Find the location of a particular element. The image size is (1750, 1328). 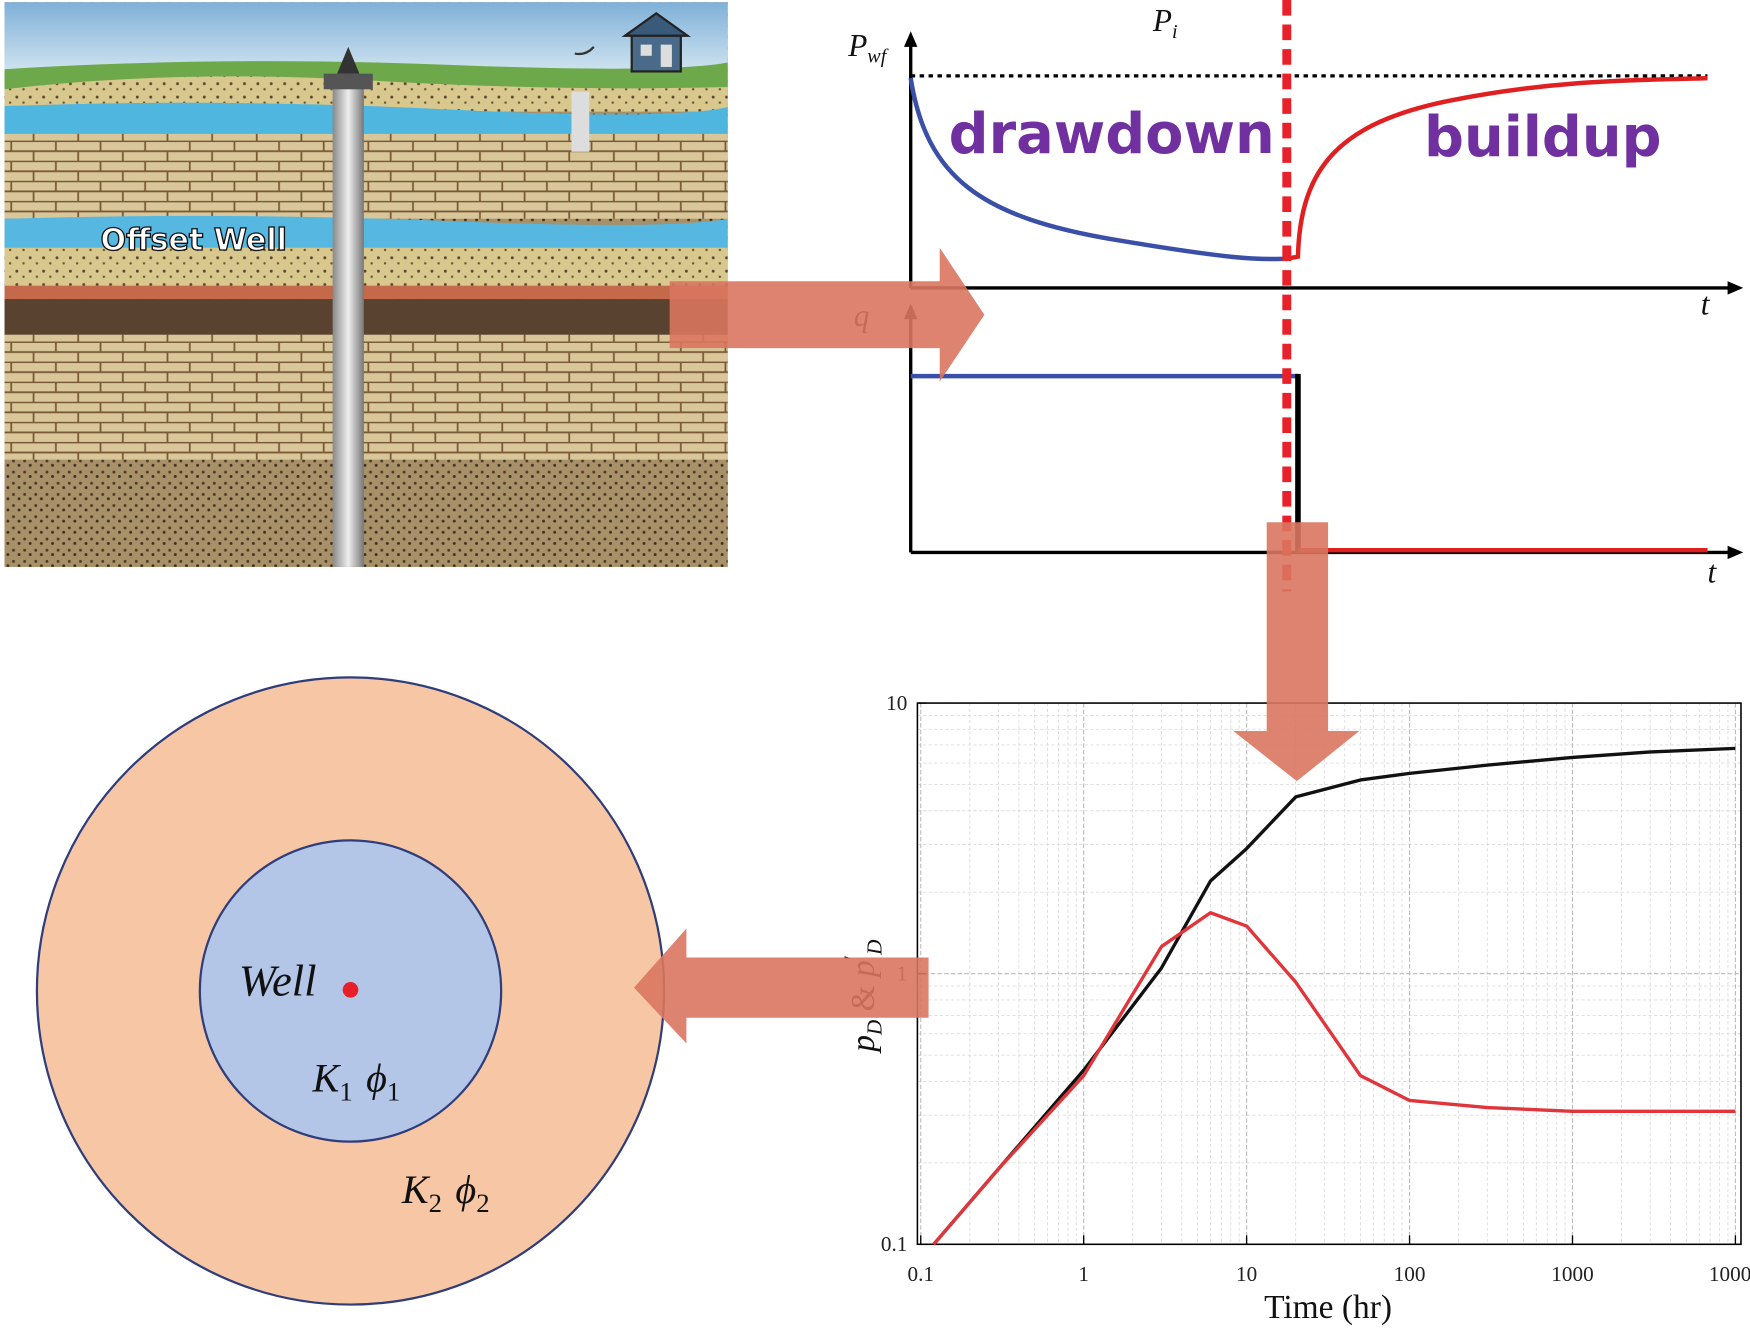

x-tick-label: 1 is located at coordinates (1083, 1274).